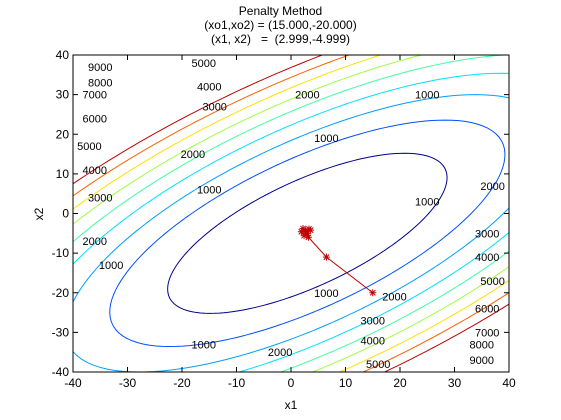 This screenshot has height=420, width=561. I want to click on x-tick-label: -40, so click(73, 383).